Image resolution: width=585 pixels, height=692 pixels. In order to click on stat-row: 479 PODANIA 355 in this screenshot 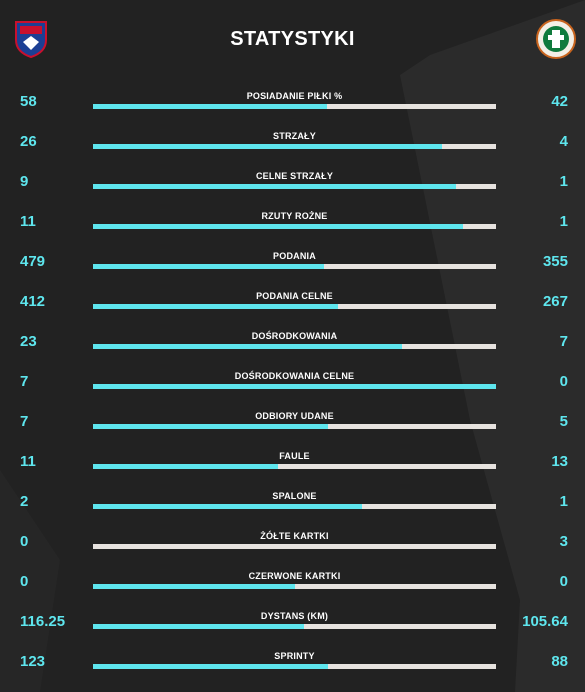, I will do `click(292, 271)`.